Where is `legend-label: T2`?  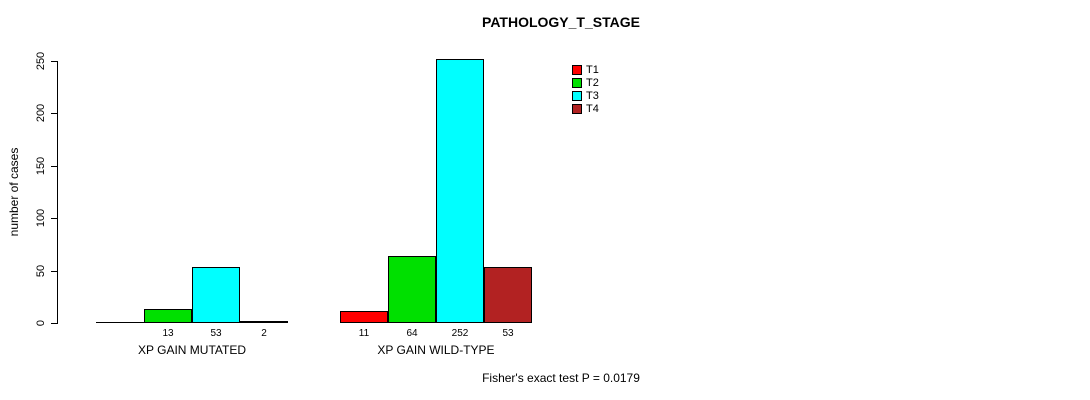
legend-label: T2 is located at coordinates (592, 82).